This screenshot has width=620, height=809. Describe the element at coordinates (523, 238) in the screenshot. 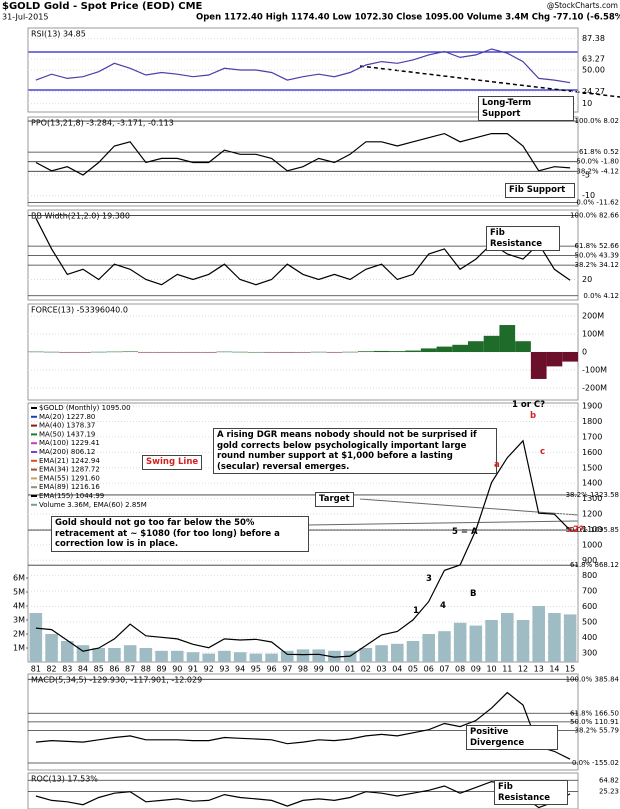

I see `annotation: Fib Resistance` at that location.